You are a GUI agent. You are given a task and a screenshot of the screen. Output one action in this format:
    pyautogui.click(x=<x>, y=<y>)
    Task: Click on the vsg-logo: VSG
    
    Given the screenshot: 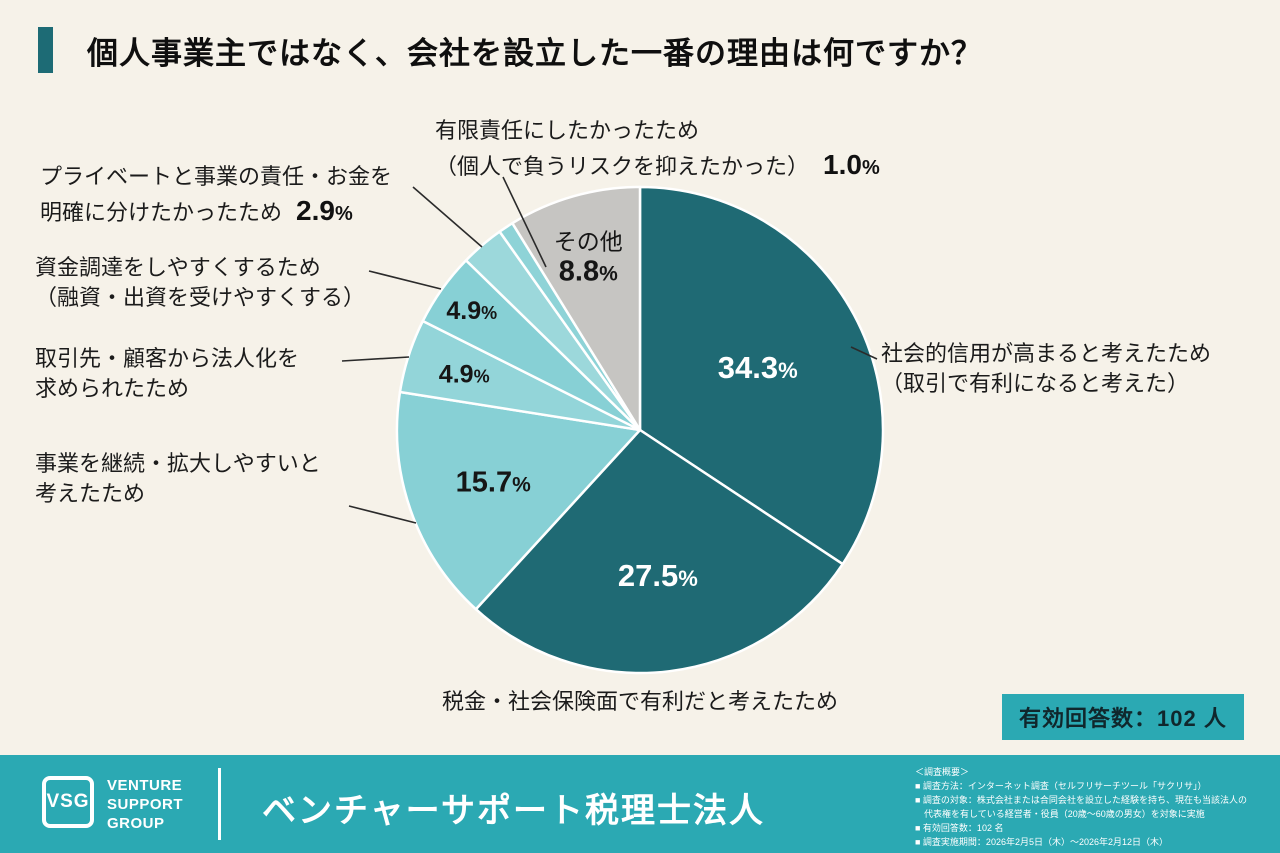 What is the action you would take?
    pyautogui.click(x=68, y=802)
    